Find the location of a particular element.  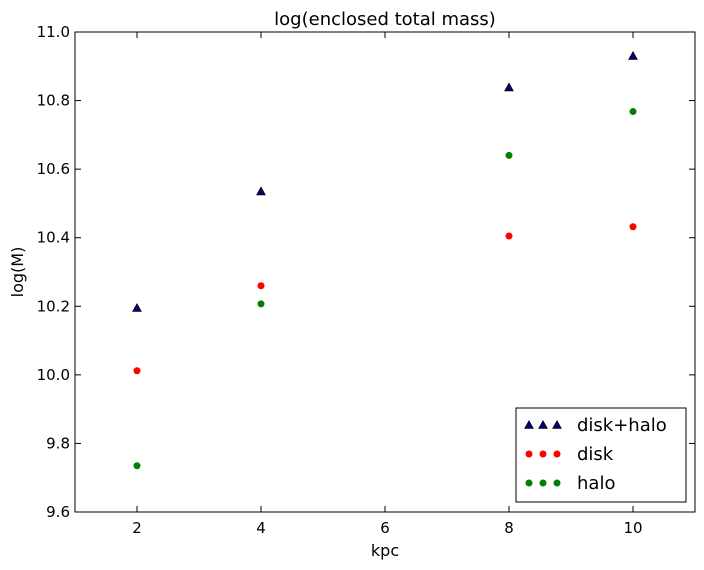

y-tick-label: 10.6 is located at coordinates (53, 169).